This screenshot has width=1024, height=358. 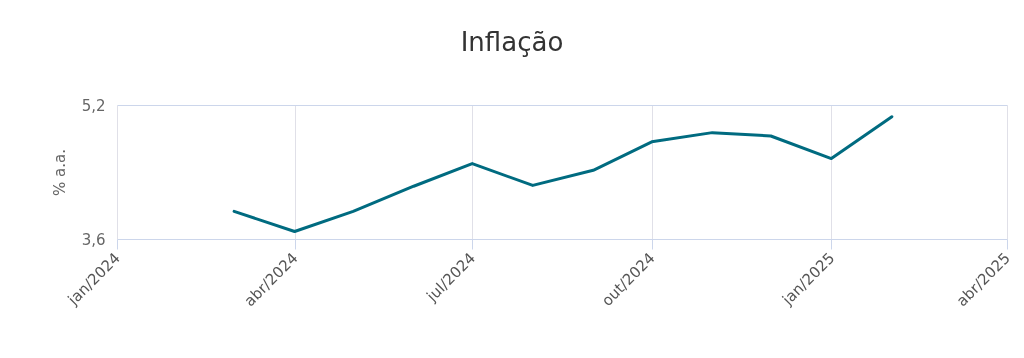 I want to click on y-tick-label: 3,6, so click(x=93, y=239).